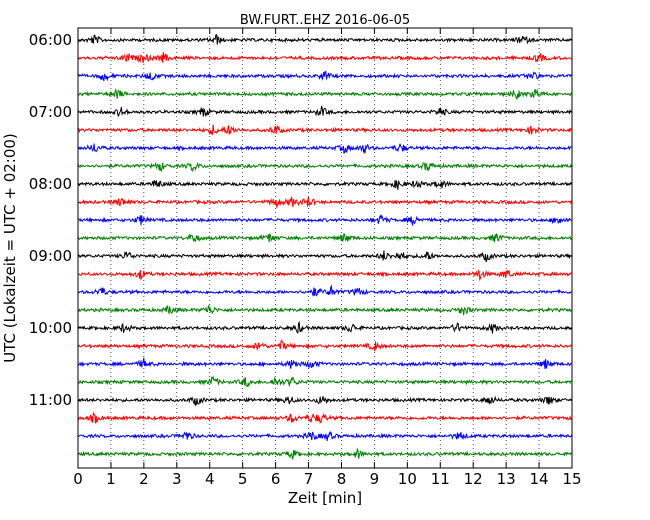 This screenshot has width=650, height=520. I want to click on x-tick-label: 11, so click(440, 479).